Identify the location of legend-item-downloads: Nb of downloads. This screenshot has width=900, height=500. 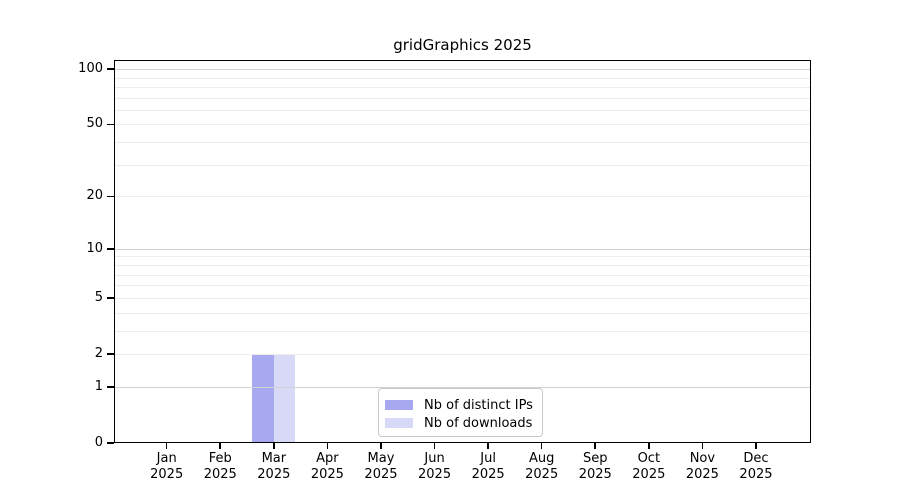
(463, 423).